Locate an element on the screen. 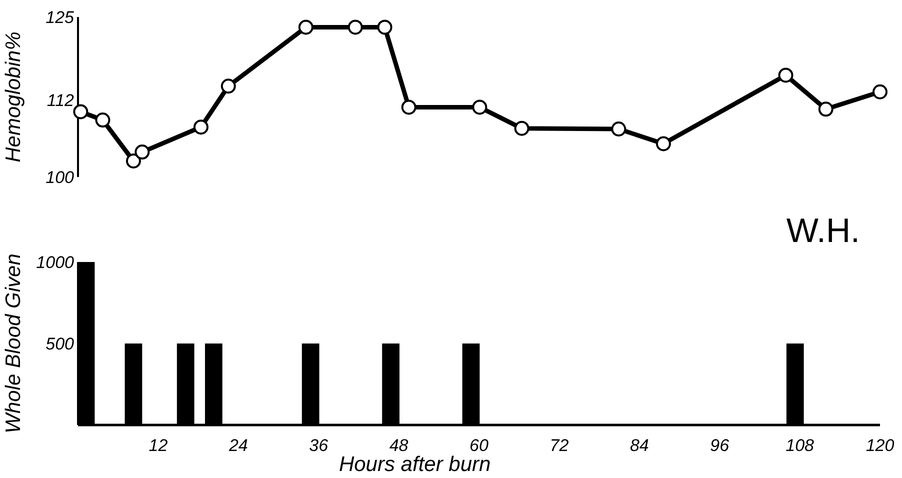 The height and width of the screenshot is (478, 902). x-tick-label: 108 is located at coordinates (800, 445).